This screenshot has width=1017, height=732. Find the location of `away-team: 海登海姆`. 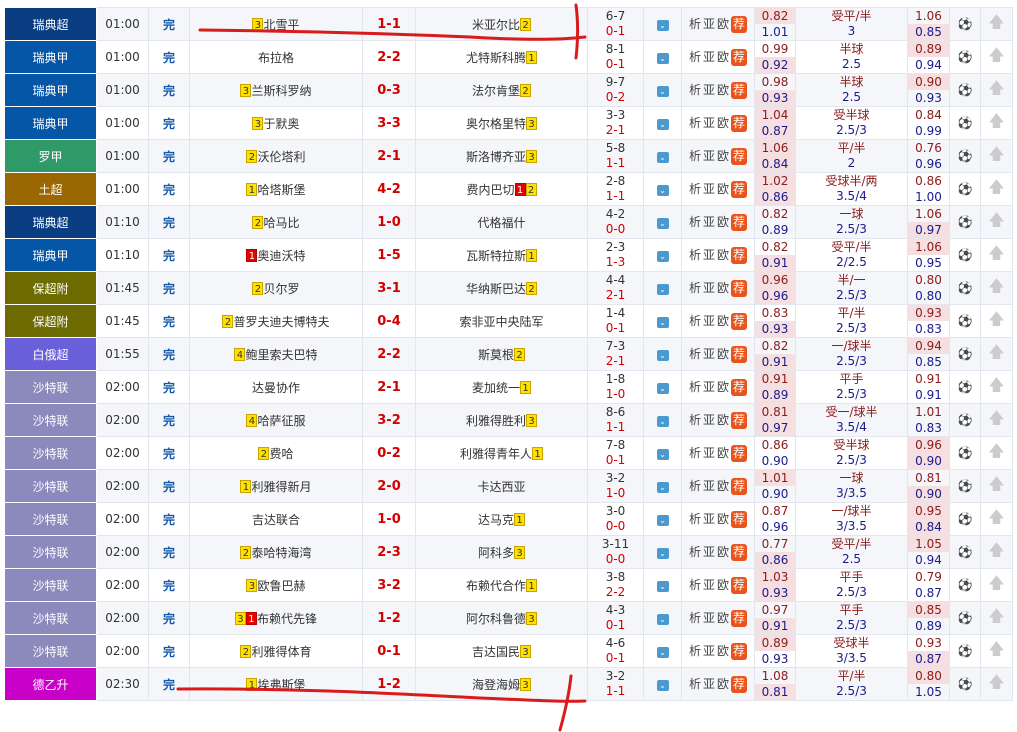

away-team: 海登海姆 is located at coordinates (495, 684).